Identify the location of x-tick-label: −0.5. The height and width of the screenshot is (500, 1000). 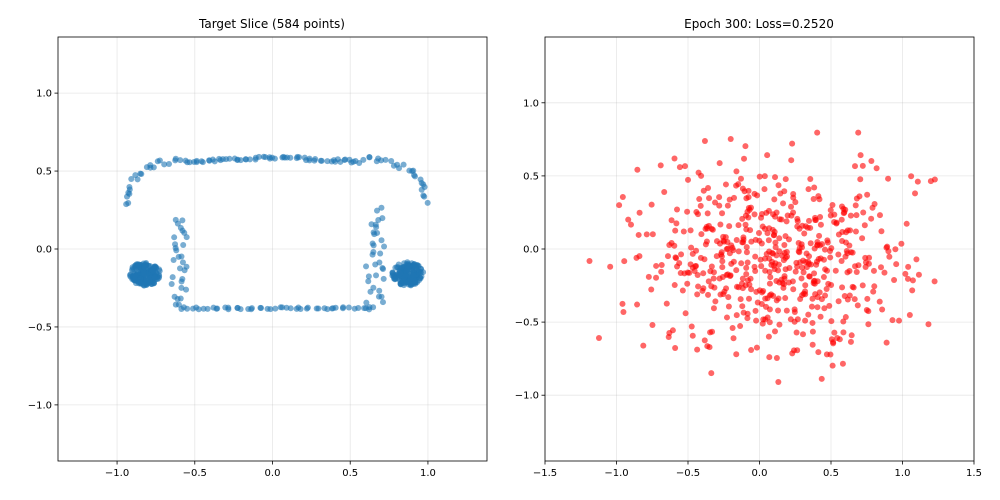
(688, 473).